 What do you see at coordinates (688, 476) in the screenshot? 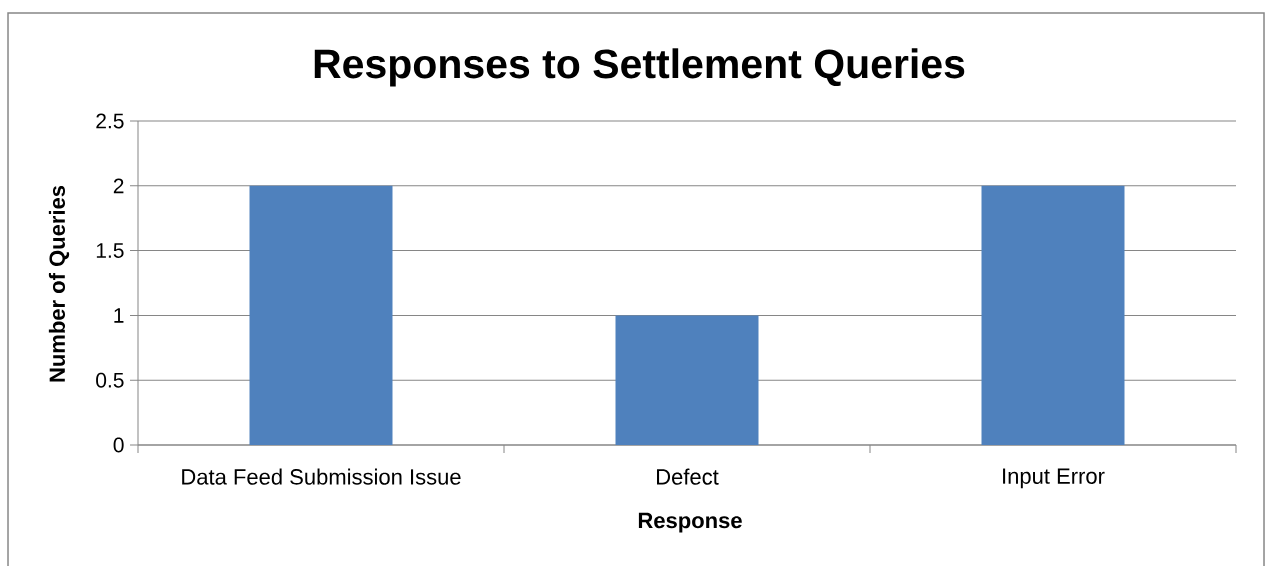
I see `x-tick-label: Defect` at bounding box center [688, 476].